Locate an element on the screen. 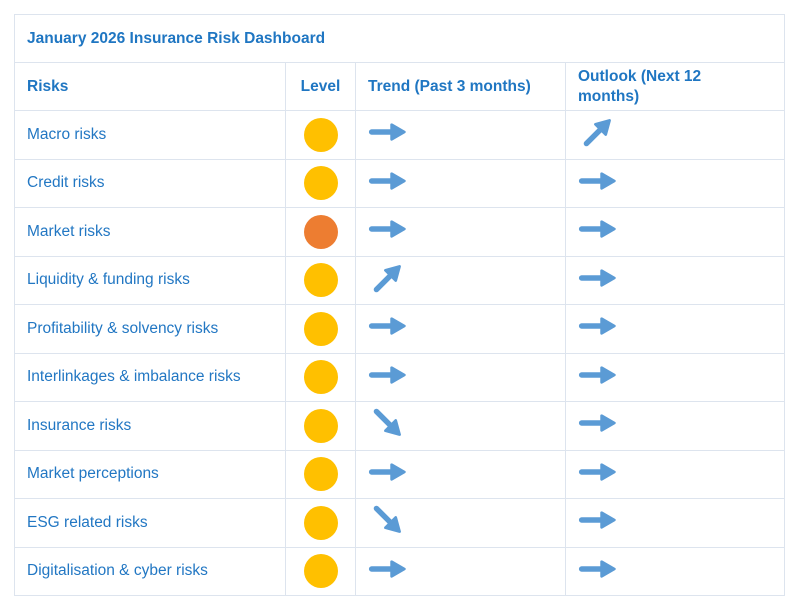 This screenshot has height=616, width=794. table-row: Interlinkages & imbalance risks is located at coordinates (400, 377).